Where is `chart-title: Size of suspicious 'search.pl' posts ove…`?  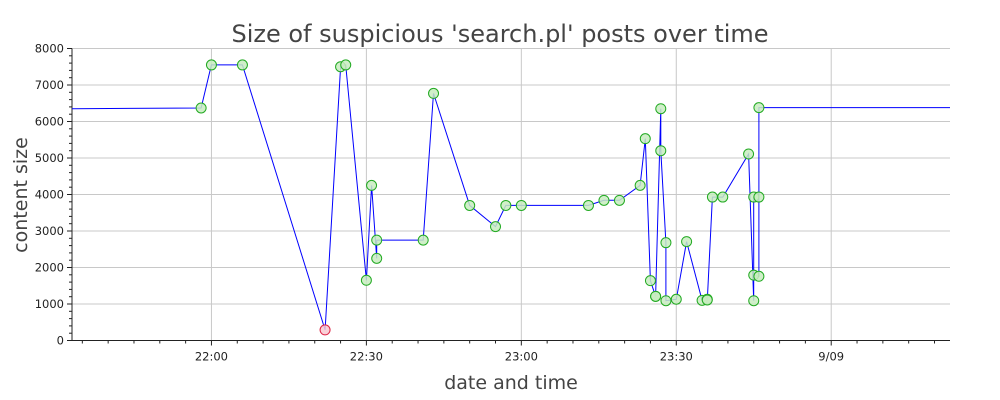 chart-title: Size of suspicious 'search.pl' posts ove… is located at coordinates (499, 34).